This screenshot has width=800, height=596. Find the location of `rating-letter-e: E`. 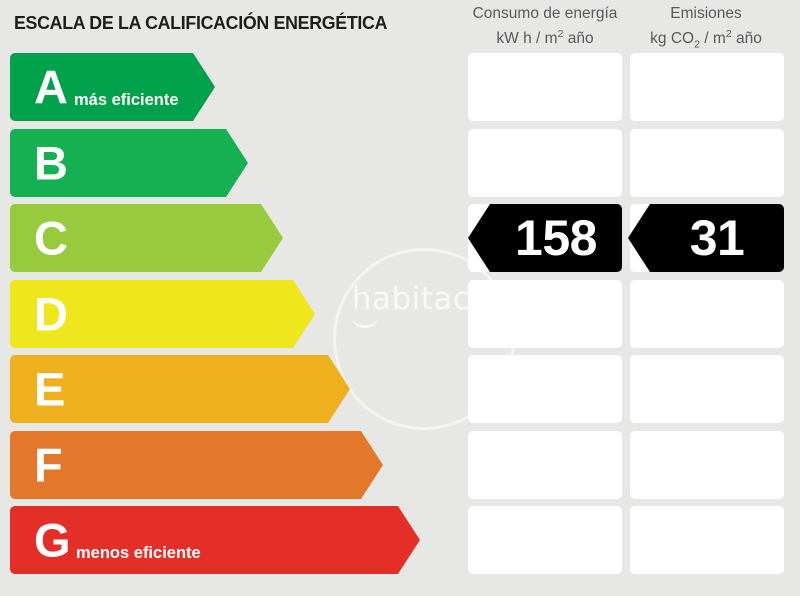

rating-letter-e: E is located at coordinates (50, 389).